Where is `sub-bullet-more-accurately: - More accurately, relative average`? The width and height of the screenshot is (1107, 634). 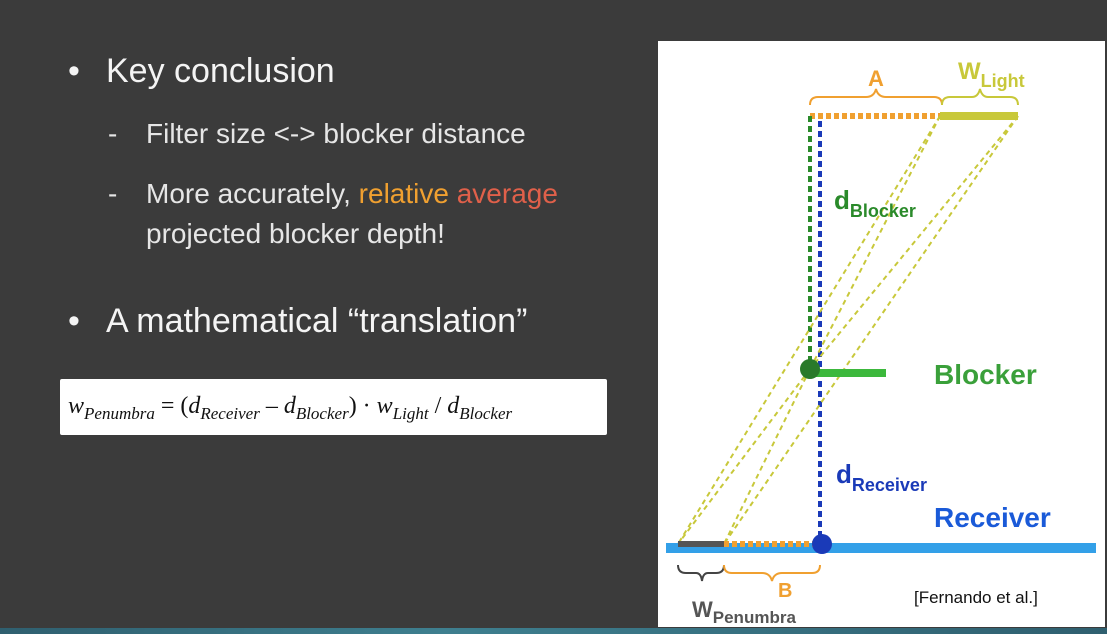 sub-bullet-more-accurately: - More accurately, relative average is located at coordinates (333, 194).